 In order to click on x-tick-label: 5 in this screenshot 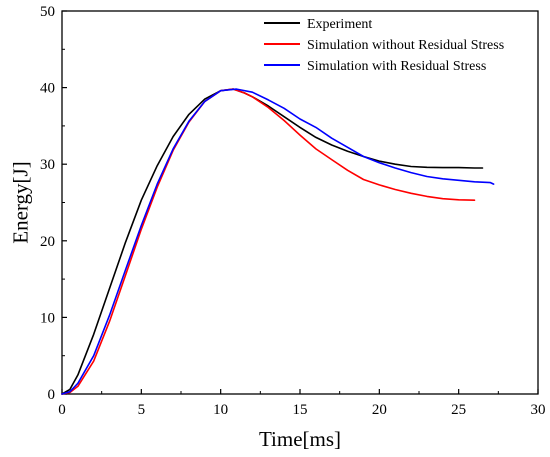, I will do `click(142, 410)`.